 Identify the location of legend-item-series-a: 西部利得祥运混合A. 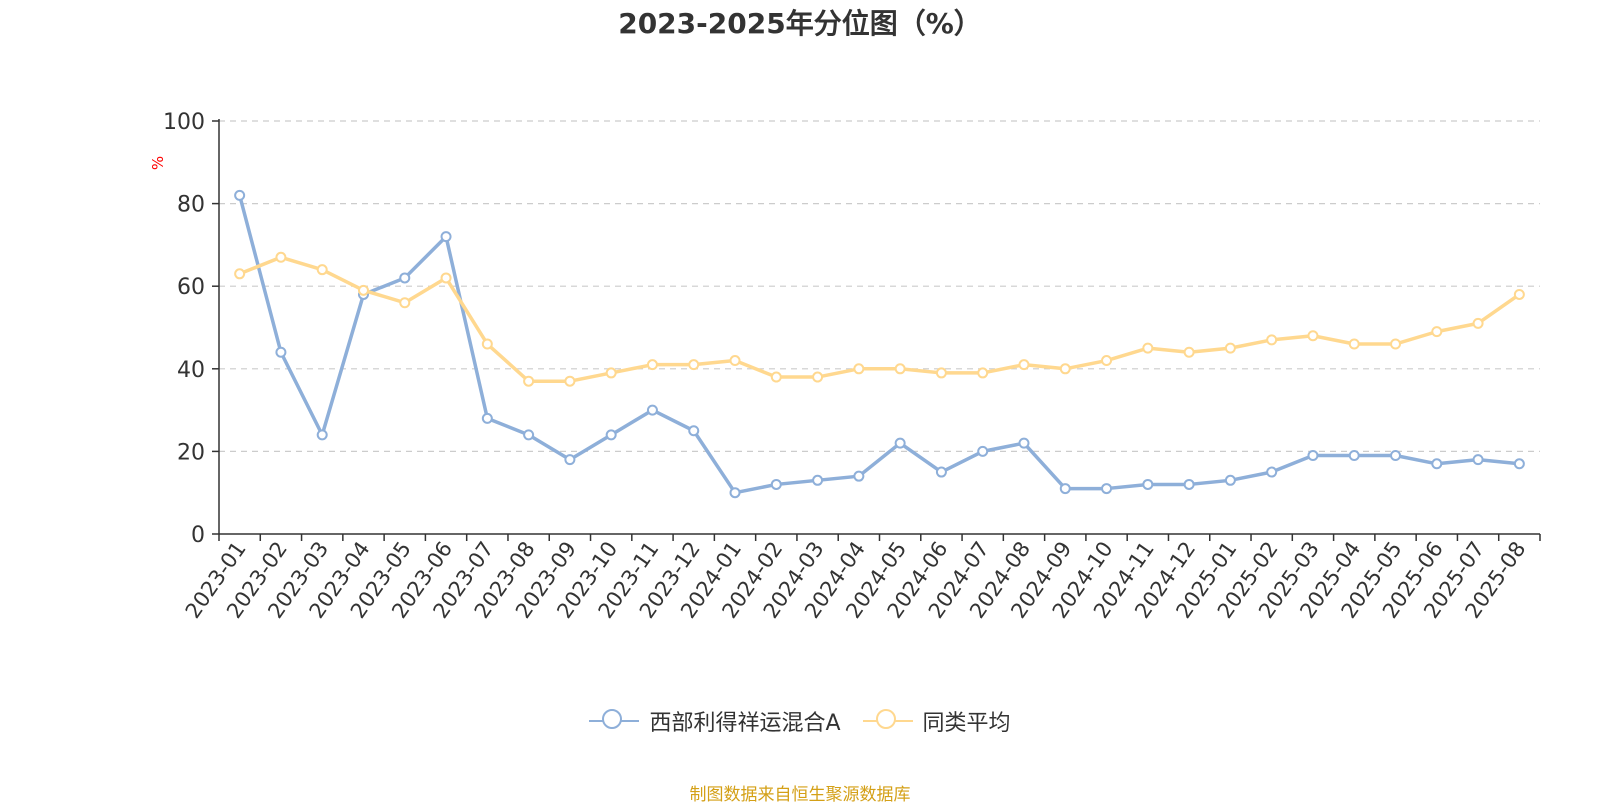
(715, 721).